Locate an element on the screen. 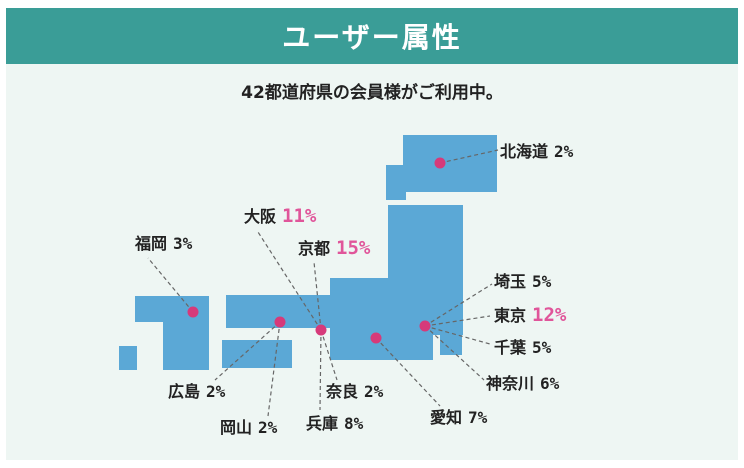  region-name: 北海道 is located at coordinates (524, 151).